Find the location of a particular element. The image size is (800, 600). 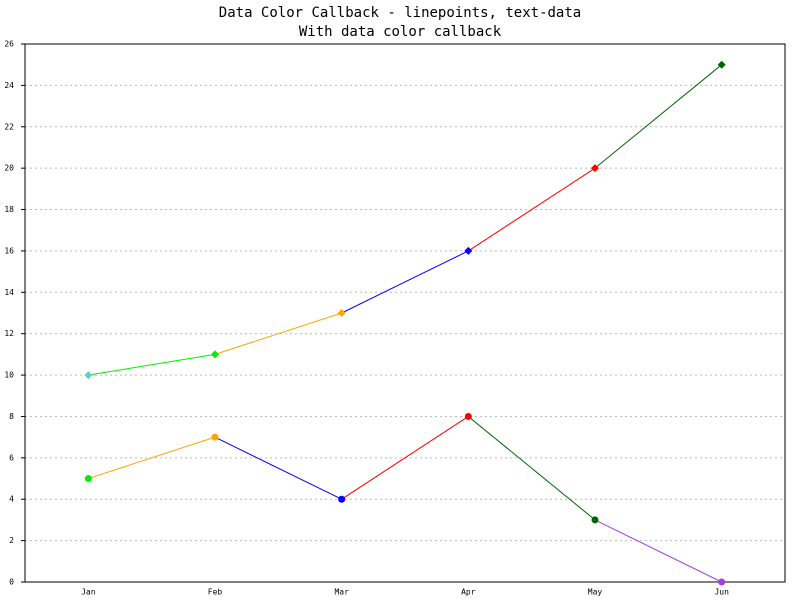

x-tick-label: May is located at coordinates (595, 592).